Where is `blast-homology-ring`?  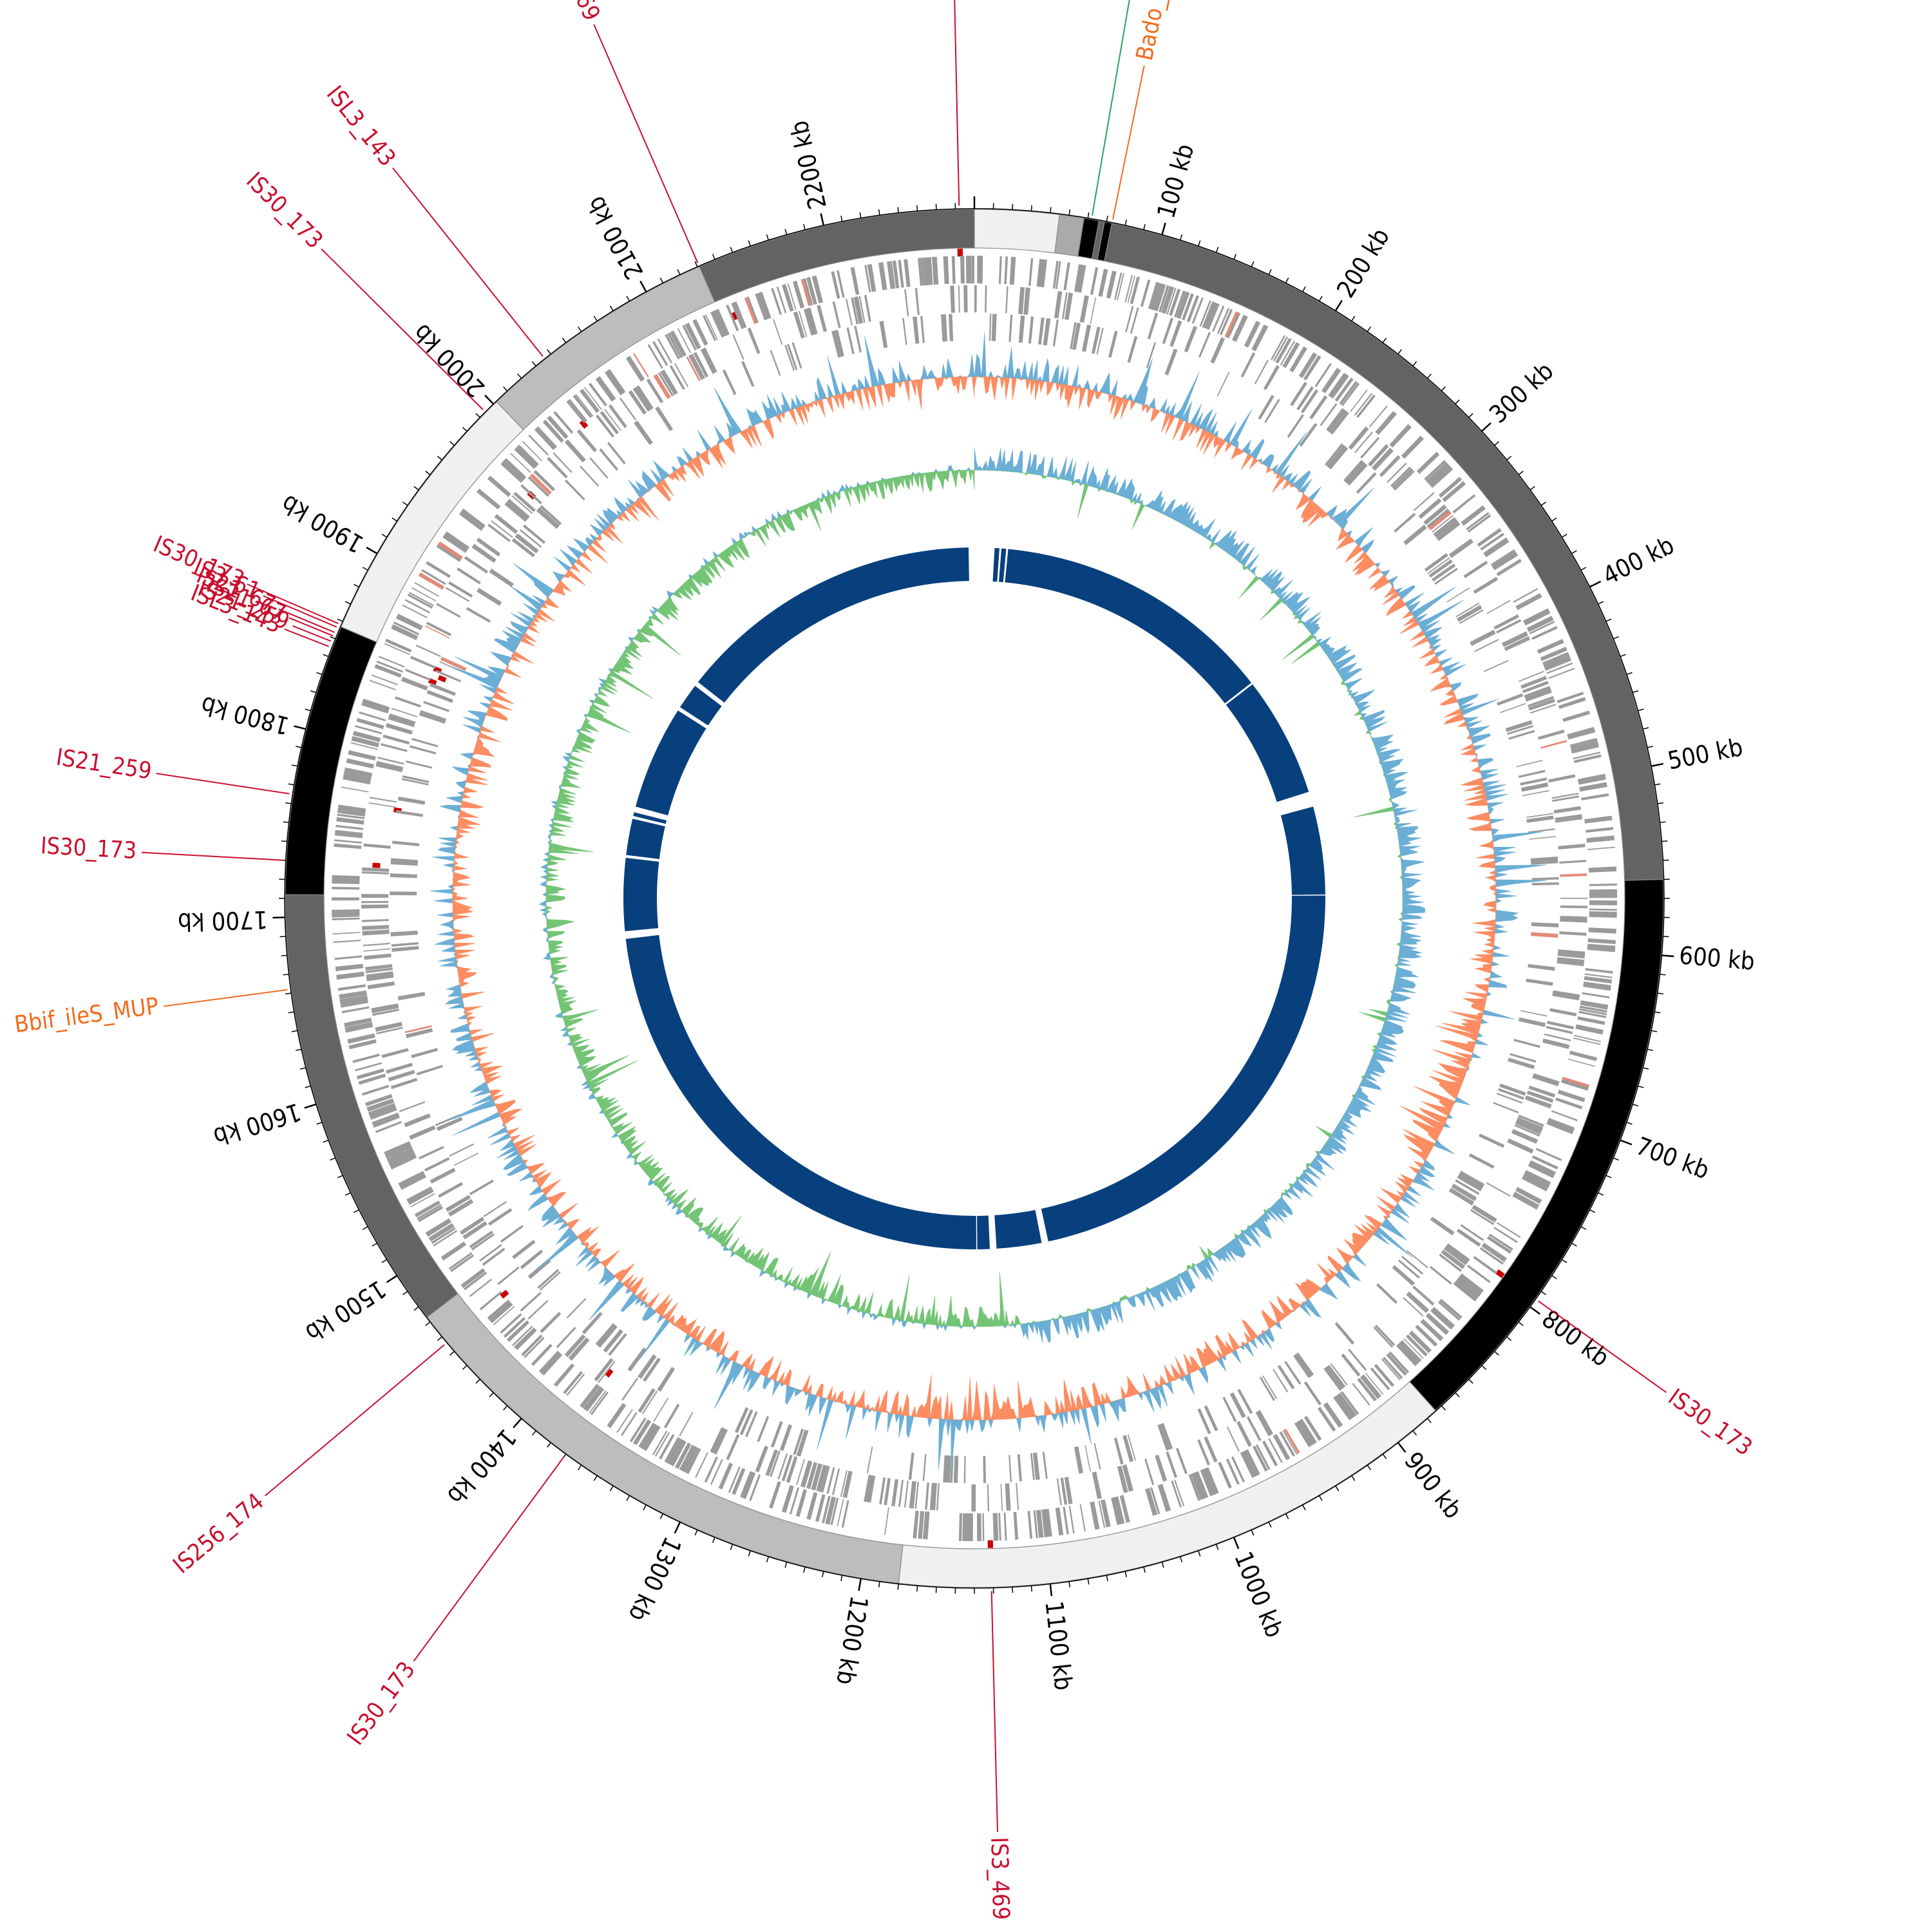 blast-homology-ring is located at coordinates (974, 898).